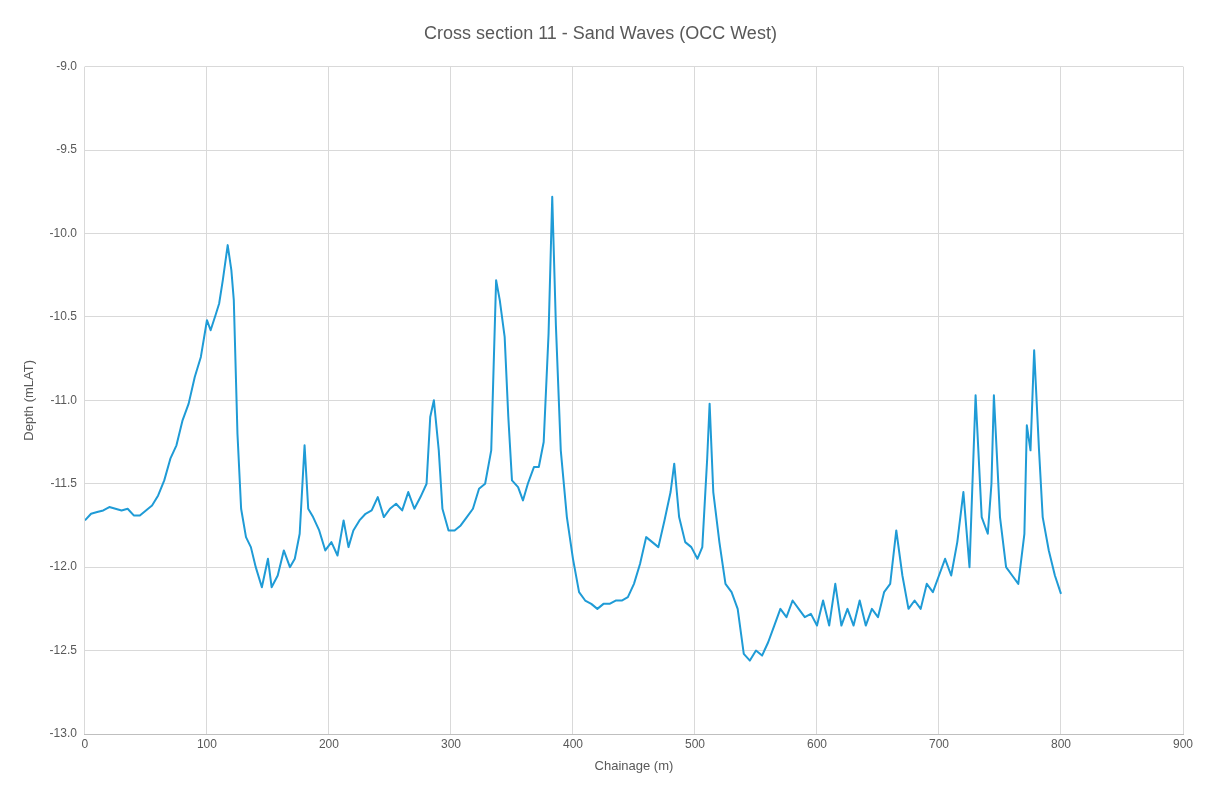 The height and width of the screenshot is (791, 1213). What do you see at coordinates (695, 743) in the screenshot?
I see `x-tick-label: 500` at bounding box center [695, 743].